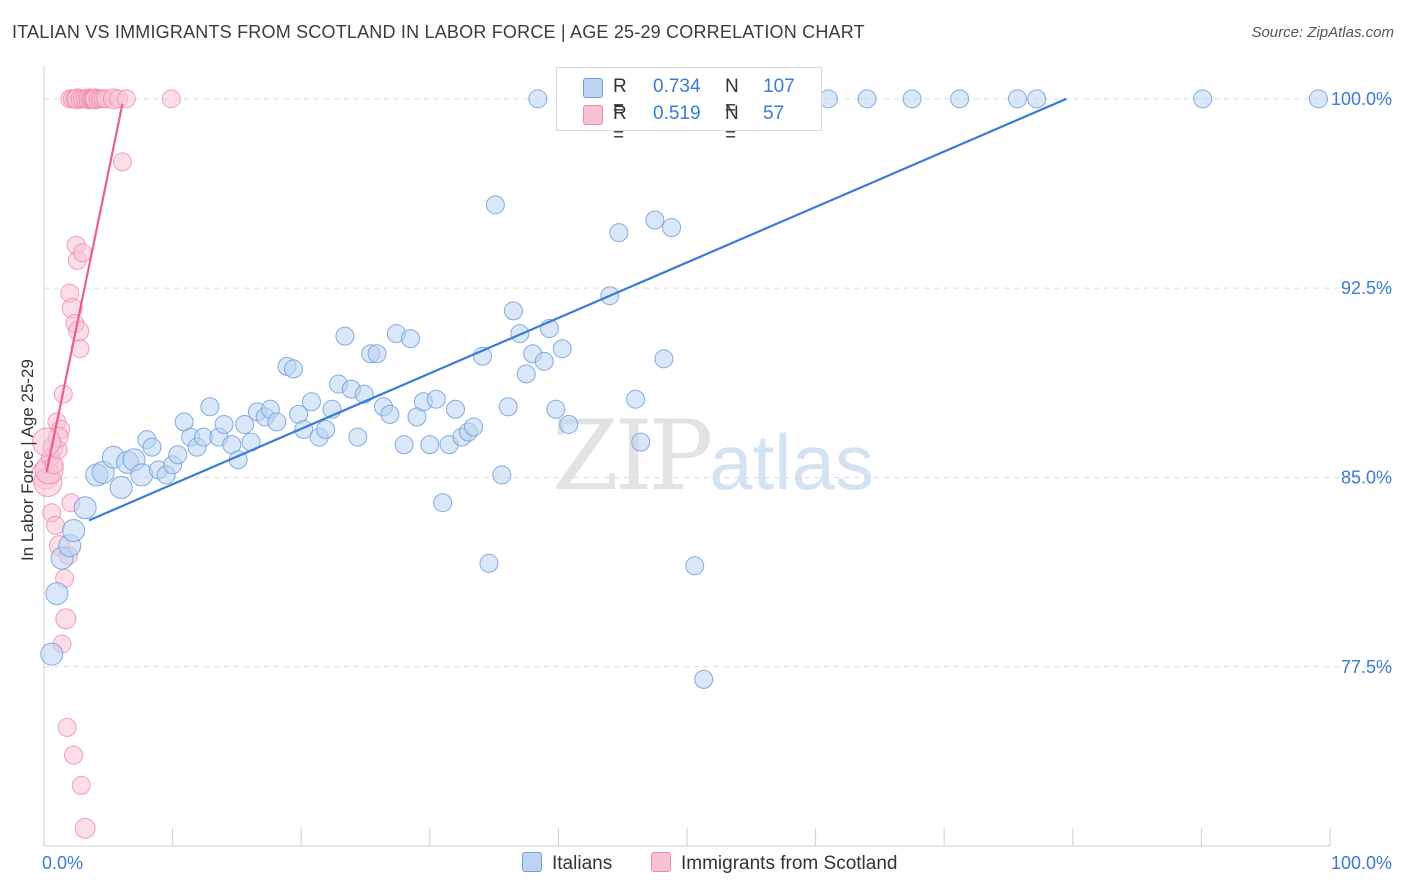 Image resolution: width=1406 pixels, height=892 pixels. I want to click on y-tick-label: 85.0%, so click(1366, 477).